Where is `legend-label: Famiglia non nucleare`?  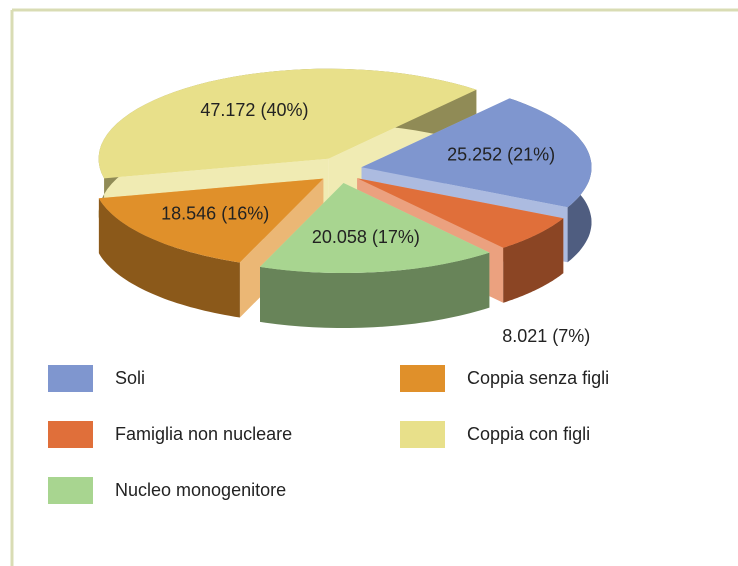
legend-label: Famiglia non nucleare is located at coordinates (203, 434).